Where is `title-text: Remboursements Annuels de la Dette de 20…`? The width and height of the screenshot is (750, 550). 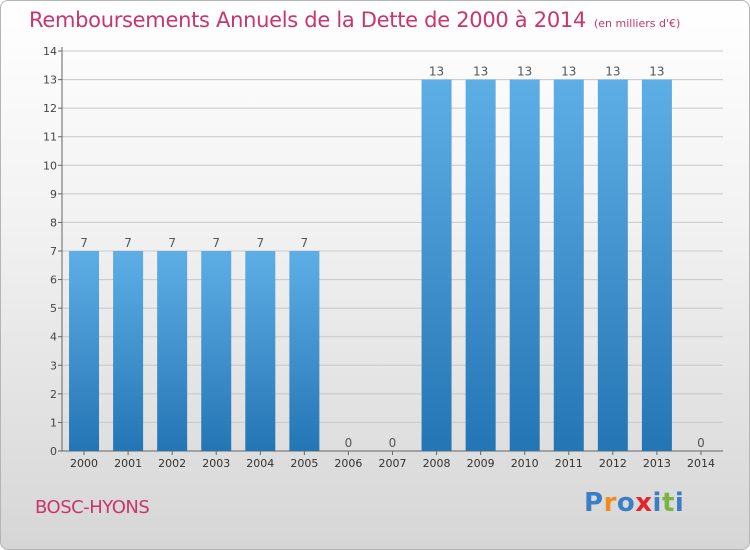
title-text: Remboursements Annuels de la Dette de 20… is located at coordinates (307, 20).